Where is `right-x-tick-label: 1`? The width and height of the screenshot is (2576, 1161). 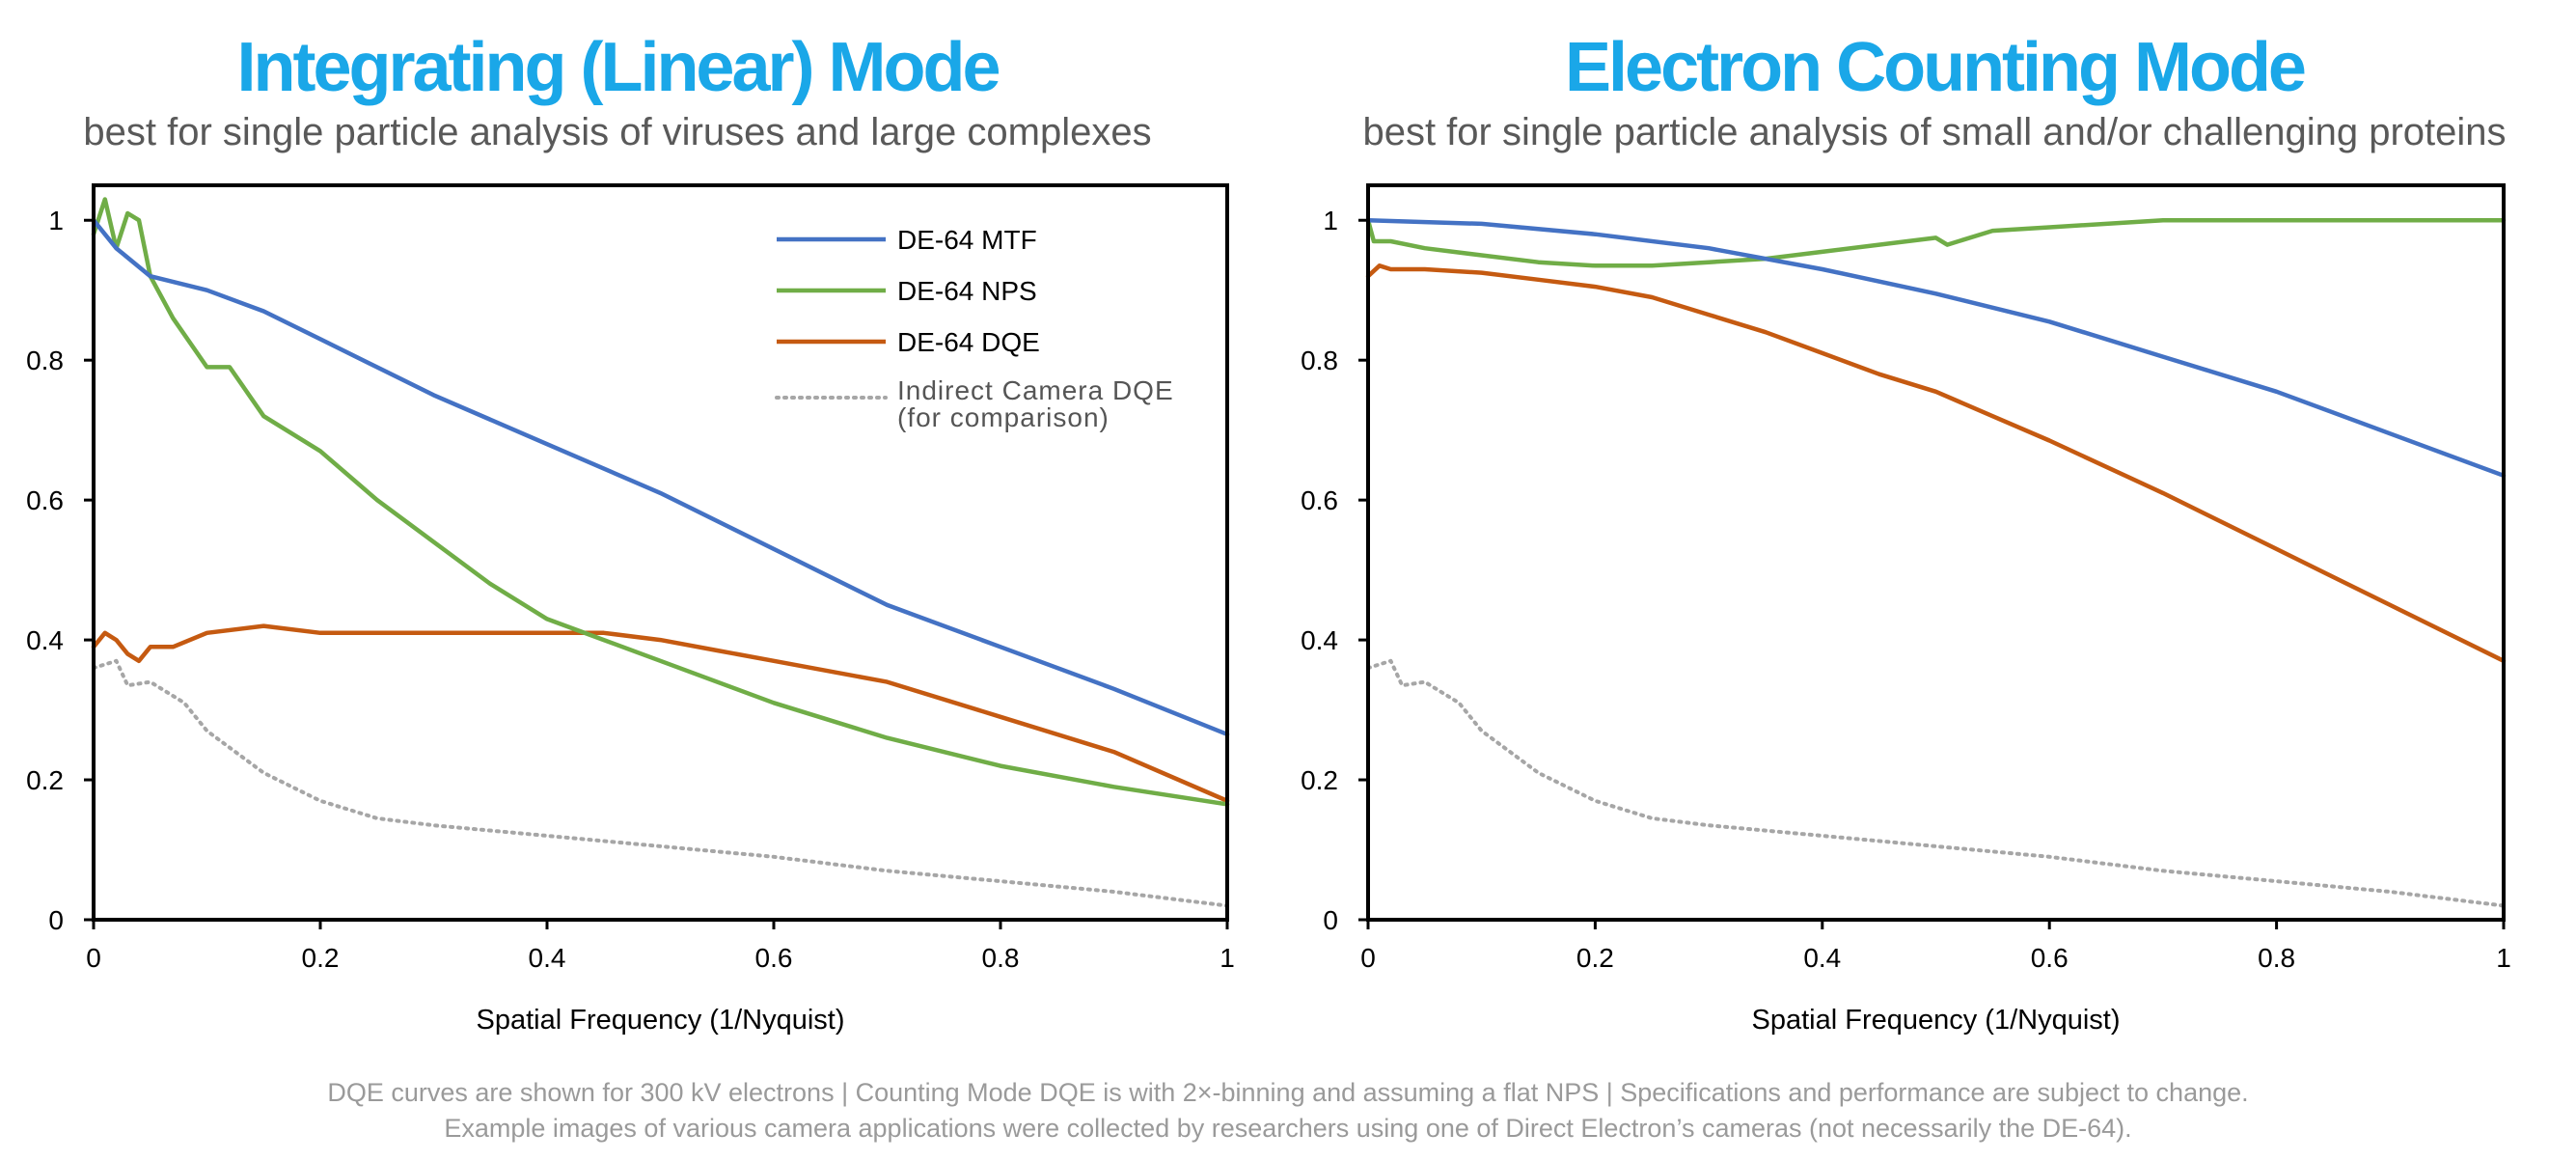
right-x-tick-label: 1 is located at coordinates (2503, 958).